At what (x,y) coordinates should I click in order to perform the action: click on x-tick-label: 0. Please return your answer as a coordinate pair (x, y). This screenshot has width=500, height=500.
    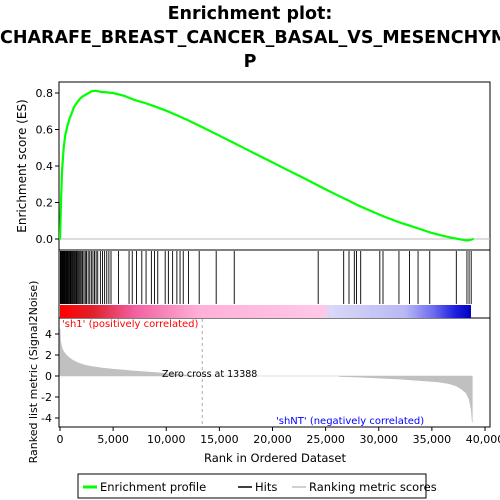
    Looking at the image, I should click on (60, 439).